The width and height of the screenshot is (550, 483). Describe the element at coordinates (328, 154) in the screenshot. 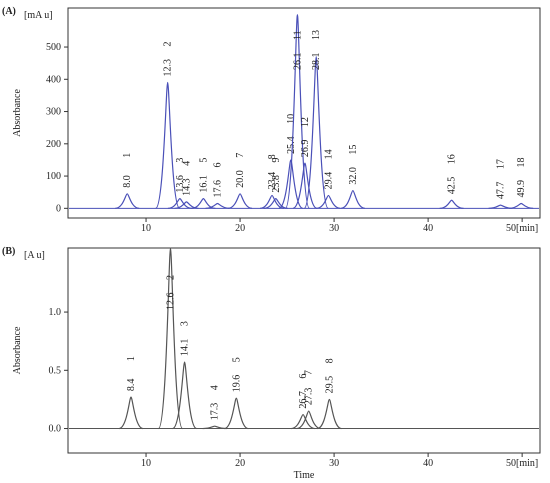

I see `peak-number: 14` at that location.